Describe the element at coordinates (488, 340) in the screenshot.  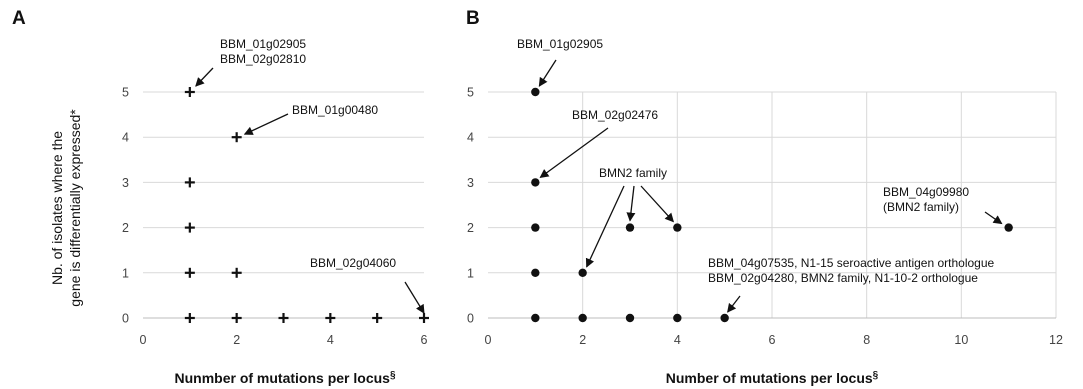
I see `panel-b-x-tick-label: 0` at that location.